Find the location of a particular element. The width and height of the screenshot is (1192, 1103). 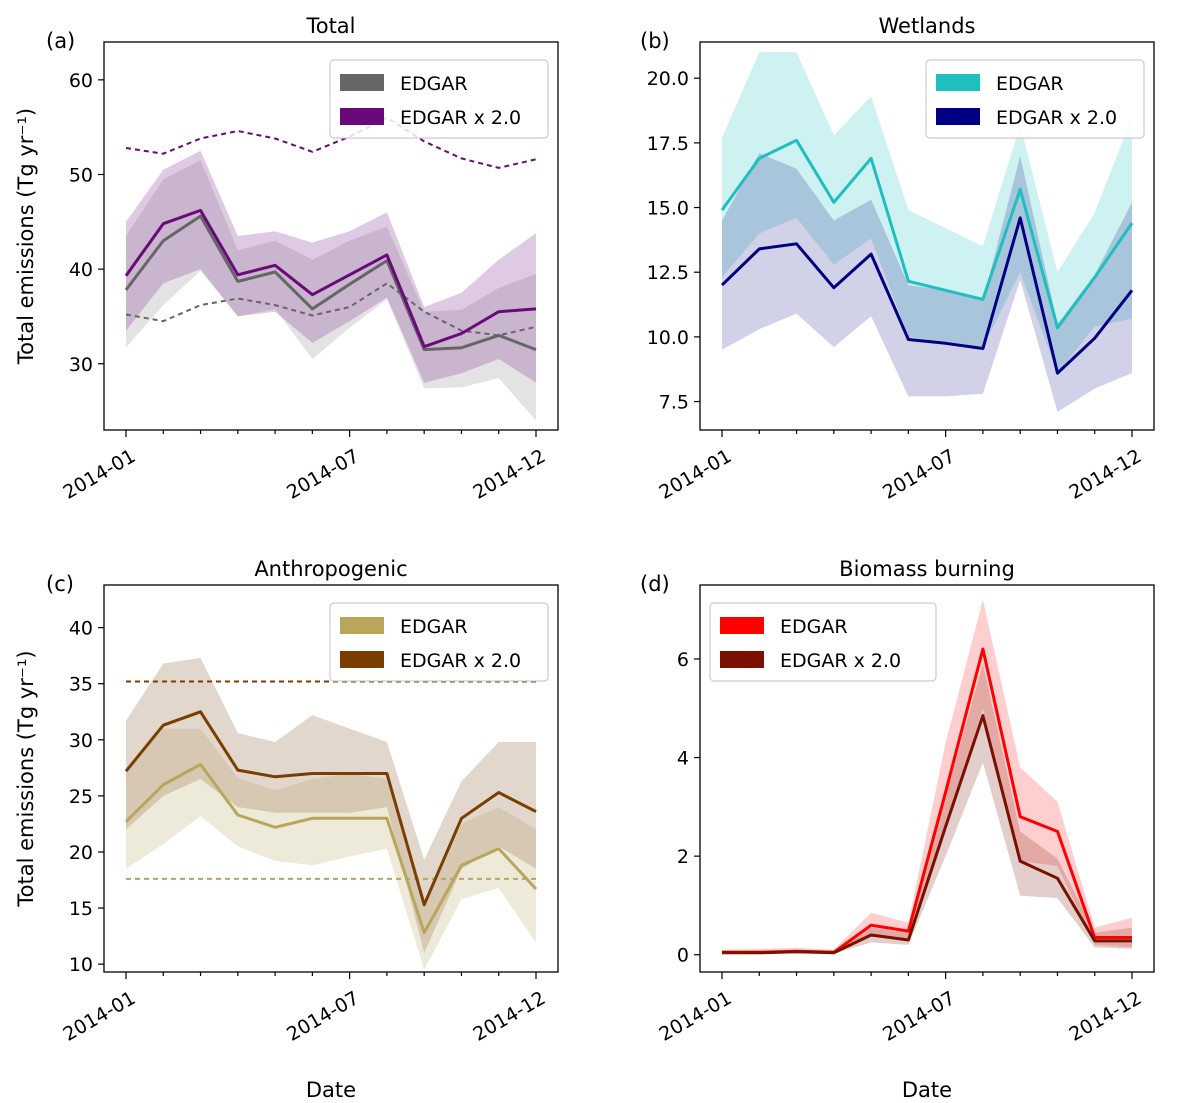

y-tick-label-b: 7.5 is located at coordinates (674, 403).